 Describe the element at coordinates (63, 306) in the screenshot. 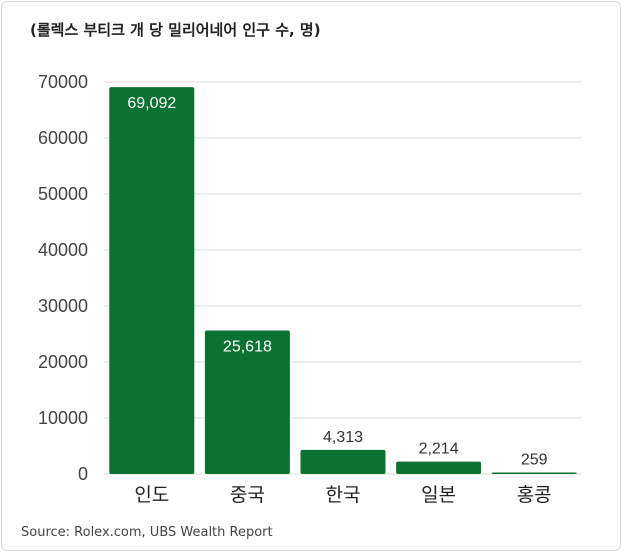

I see `y-tick-label: 30000` at that location.